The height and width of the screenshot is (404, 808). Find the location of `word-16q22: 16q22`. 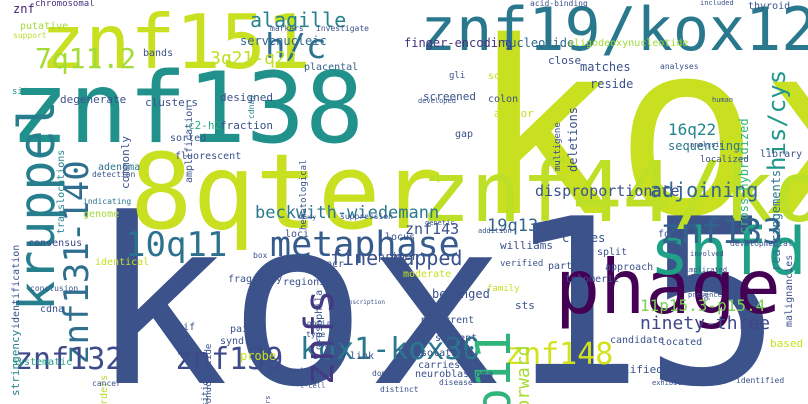

word-16q22: 16q22 is located at coordinates (692, 129).